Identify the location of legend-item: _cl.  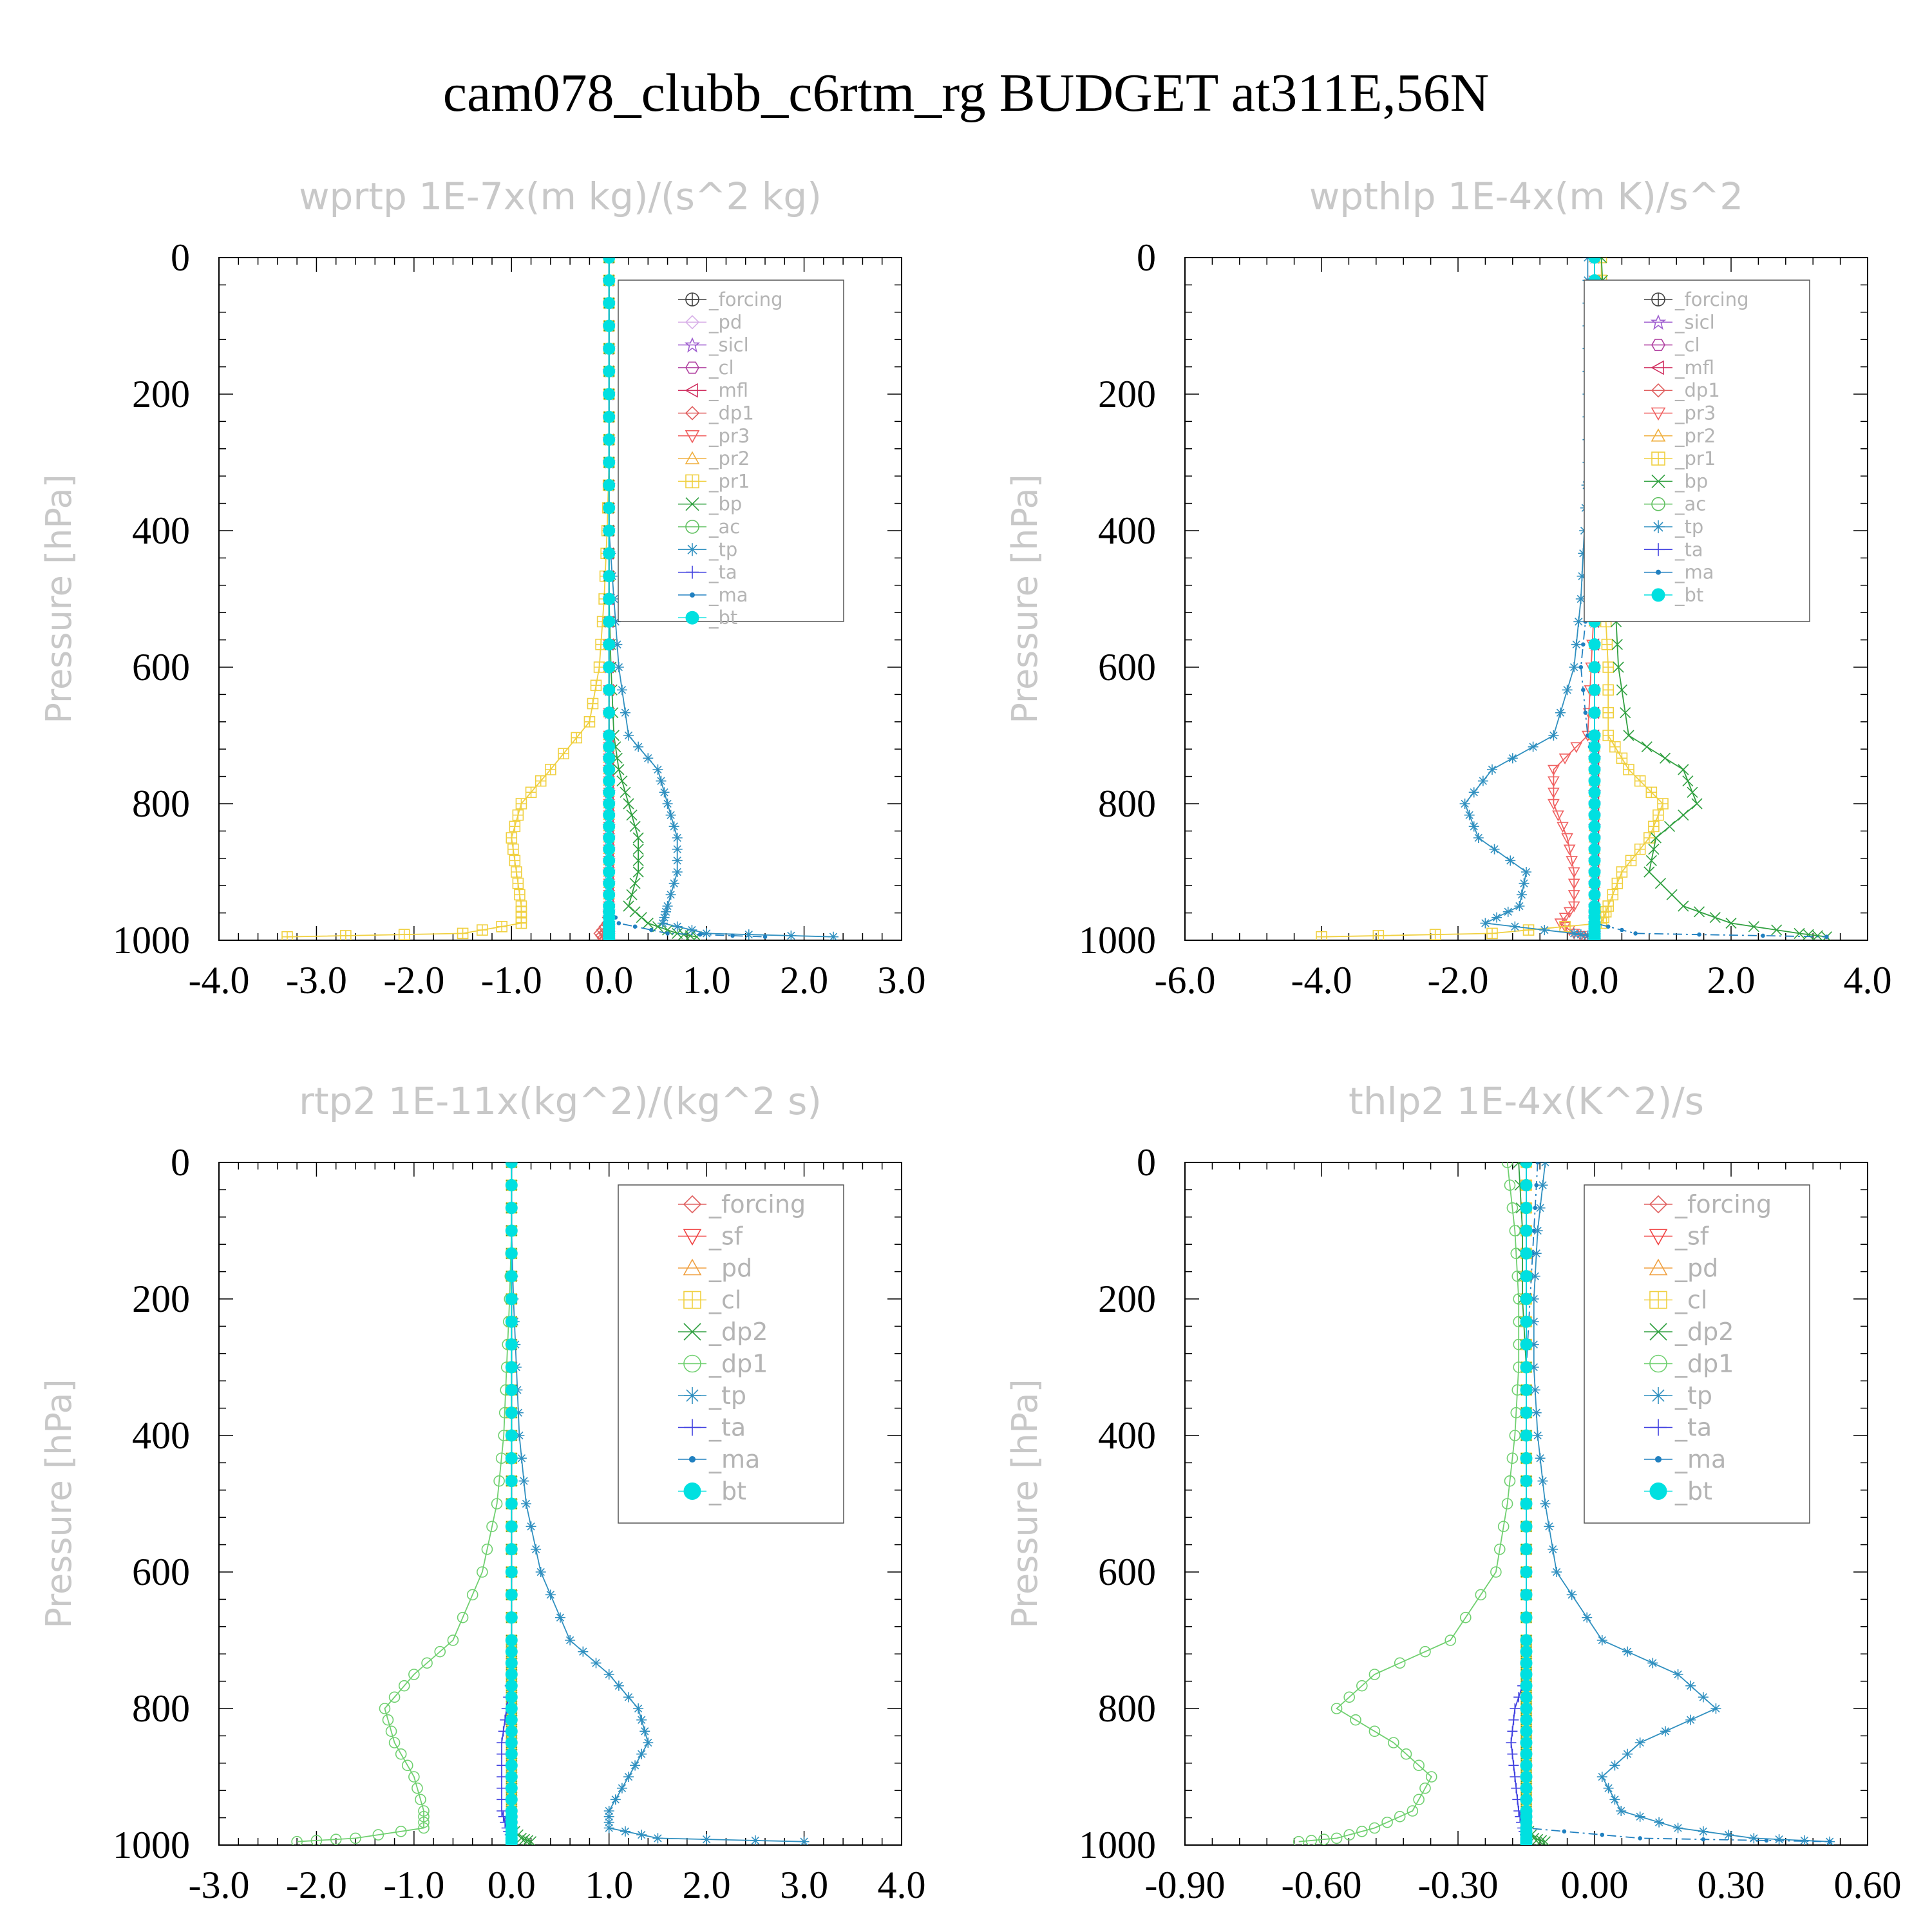
(1675, 1300).